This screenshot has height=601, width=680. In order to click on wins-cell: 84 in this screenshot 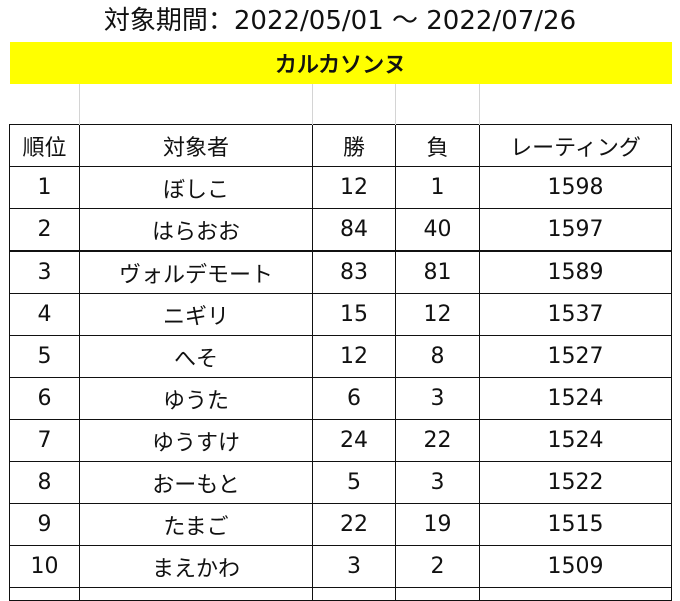, I will do `click(354, 230)`.